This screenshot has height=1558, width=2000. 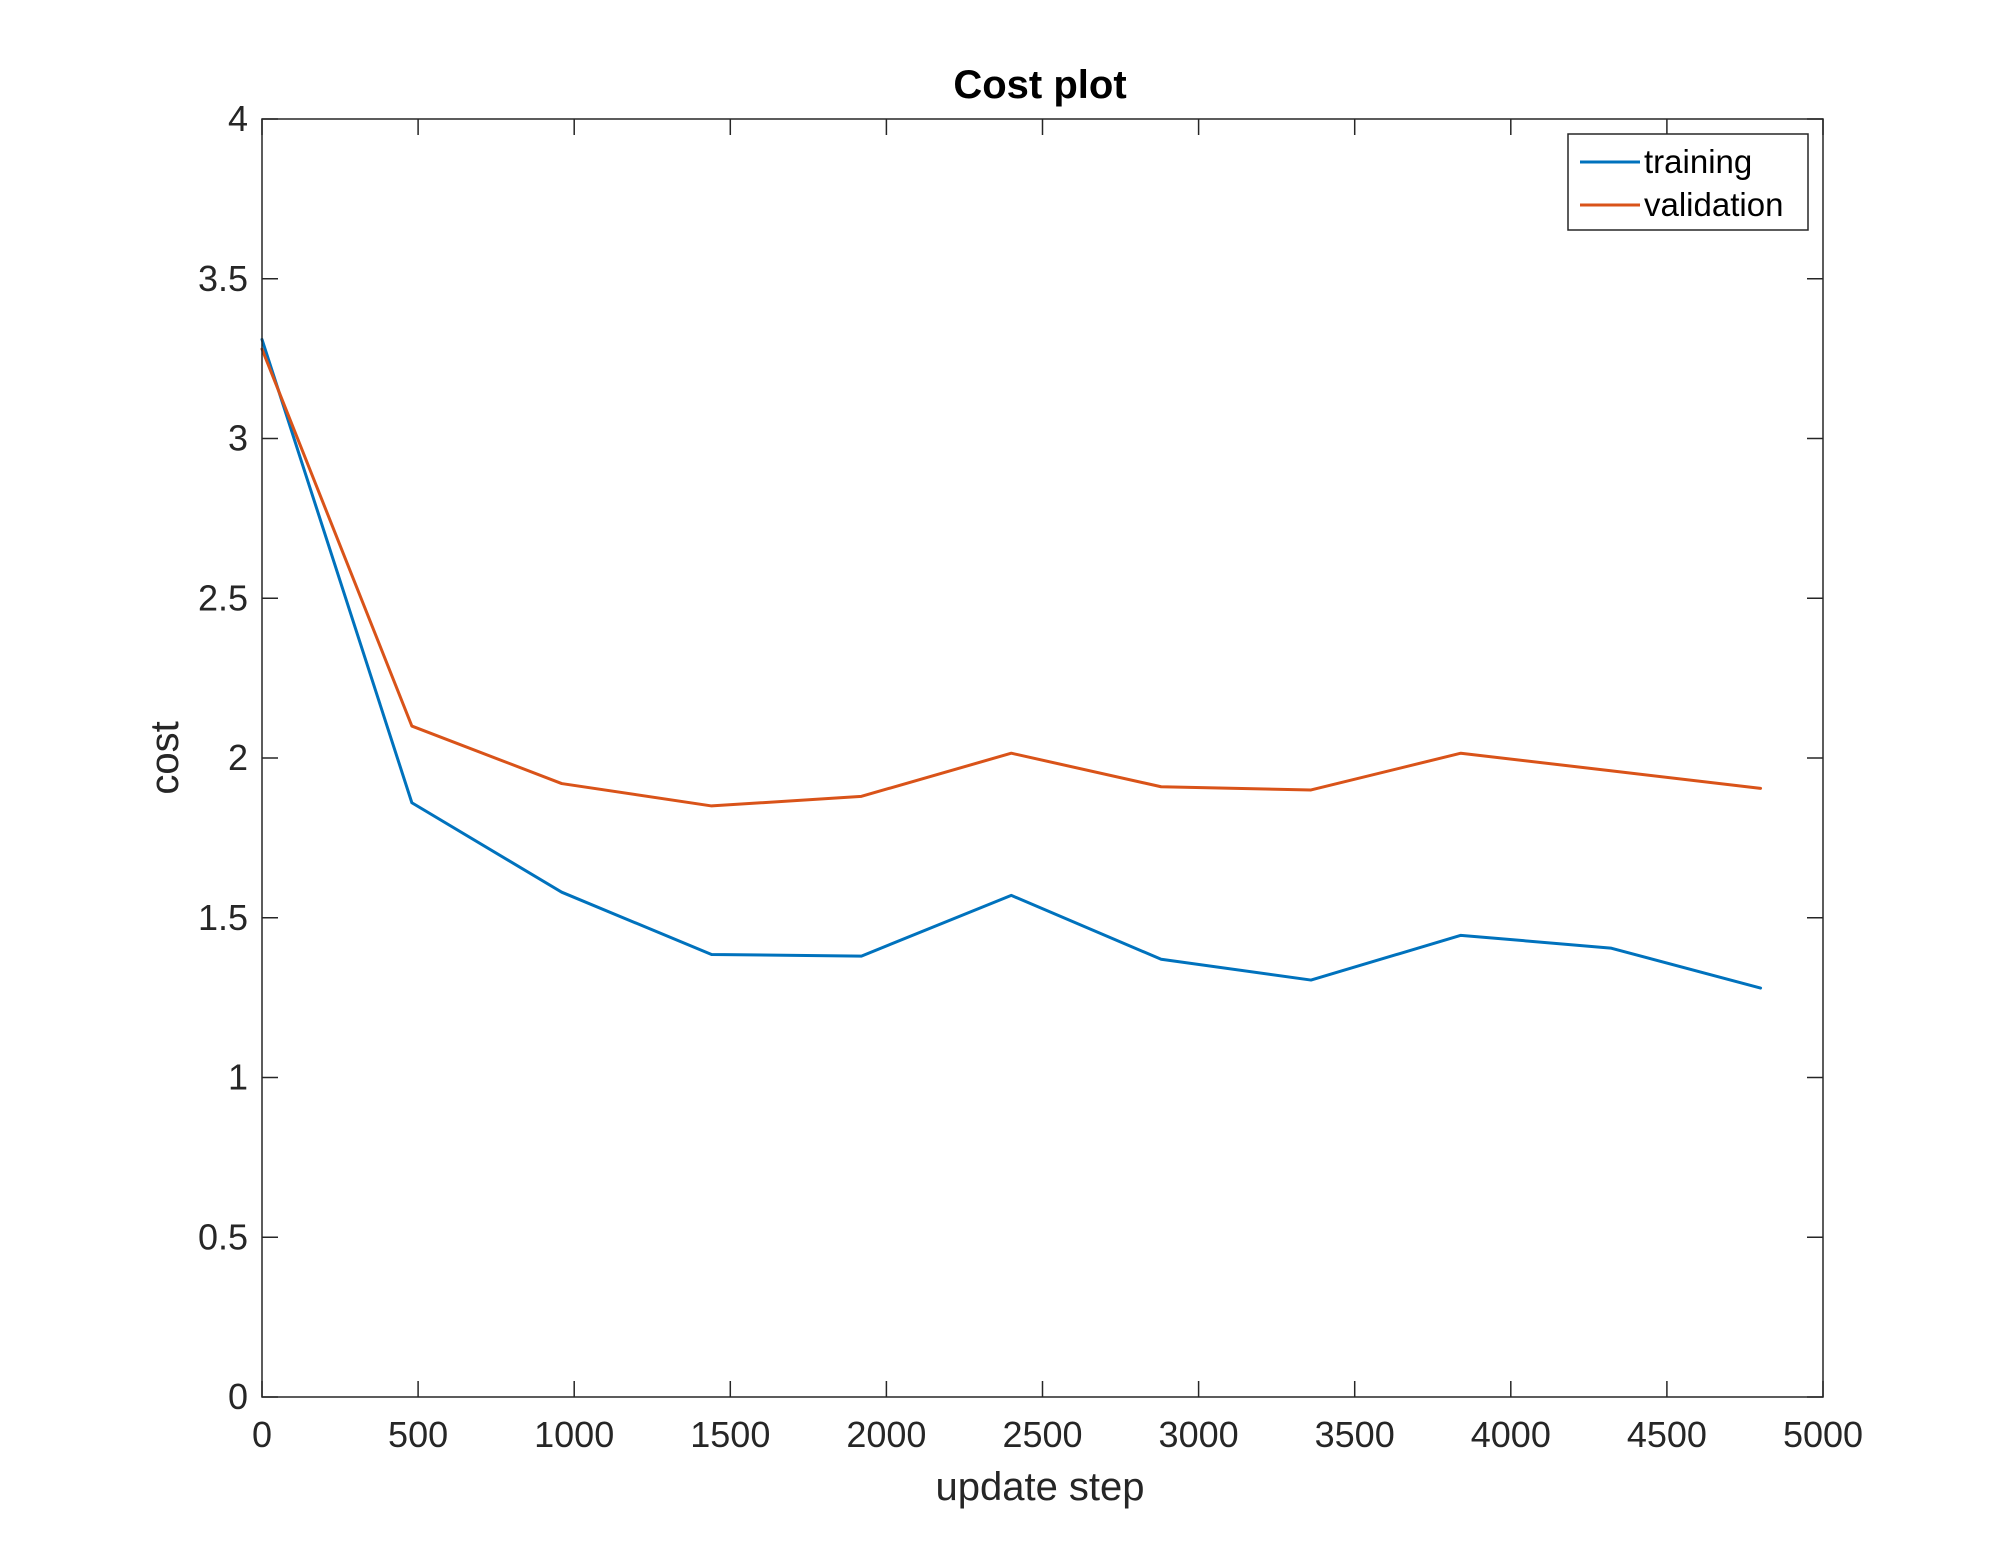 I want to click on y-axis-title: cost, so click(x=165, y=757).